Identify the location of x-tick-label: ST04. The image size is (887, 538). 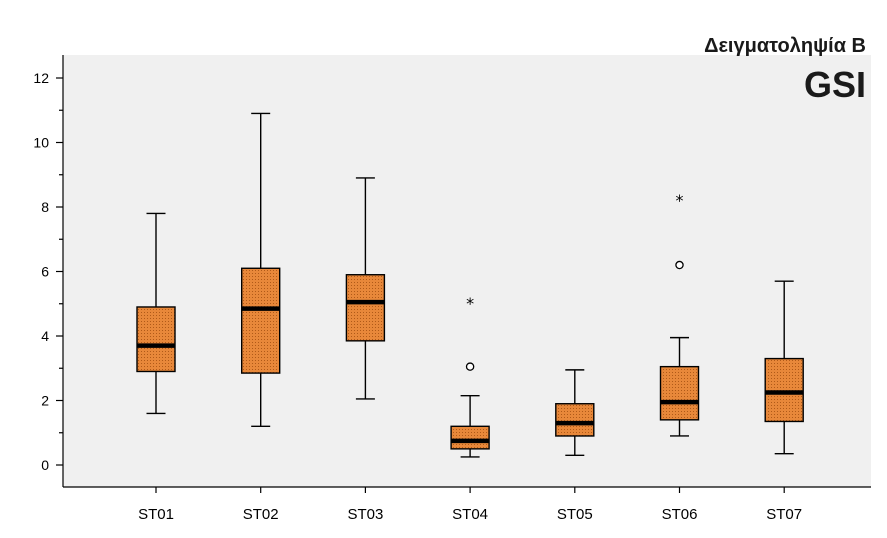
(470, 514).